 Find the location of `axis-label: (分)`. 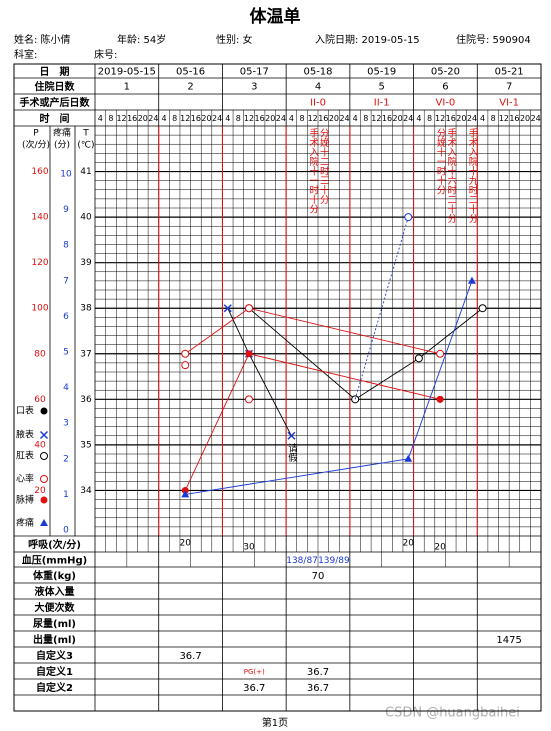

axis-label: (分) is located at coordinates (62, 145).